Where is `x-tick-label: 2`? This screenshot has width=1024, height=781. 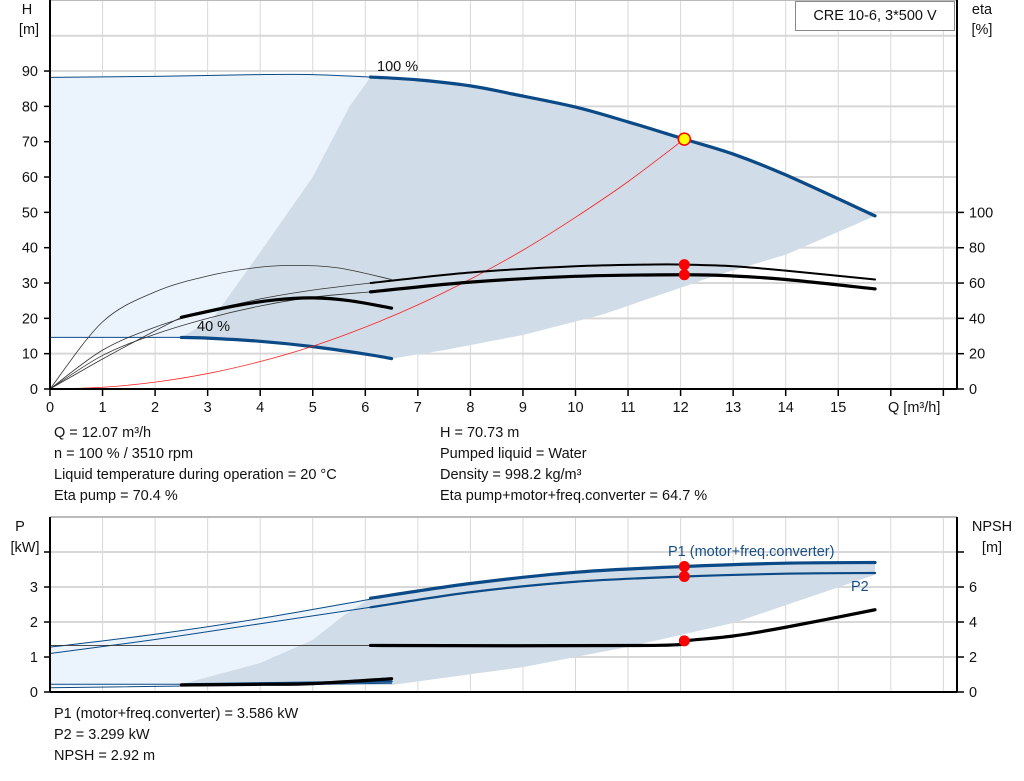 x-tick-label: 2 is located at coordinates (155, 408).